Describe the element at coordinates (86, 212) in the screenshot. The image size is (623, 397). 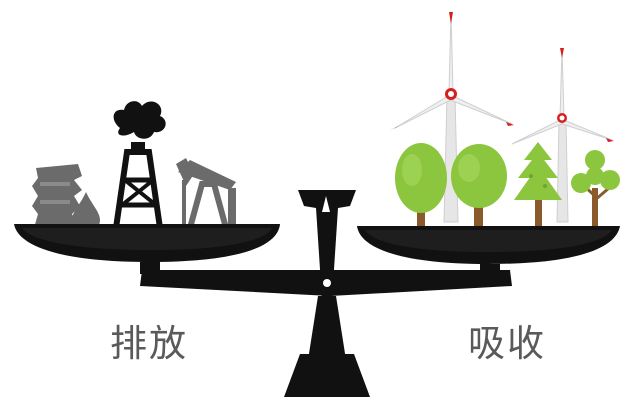
I see `oil-drop-icon` at that location.